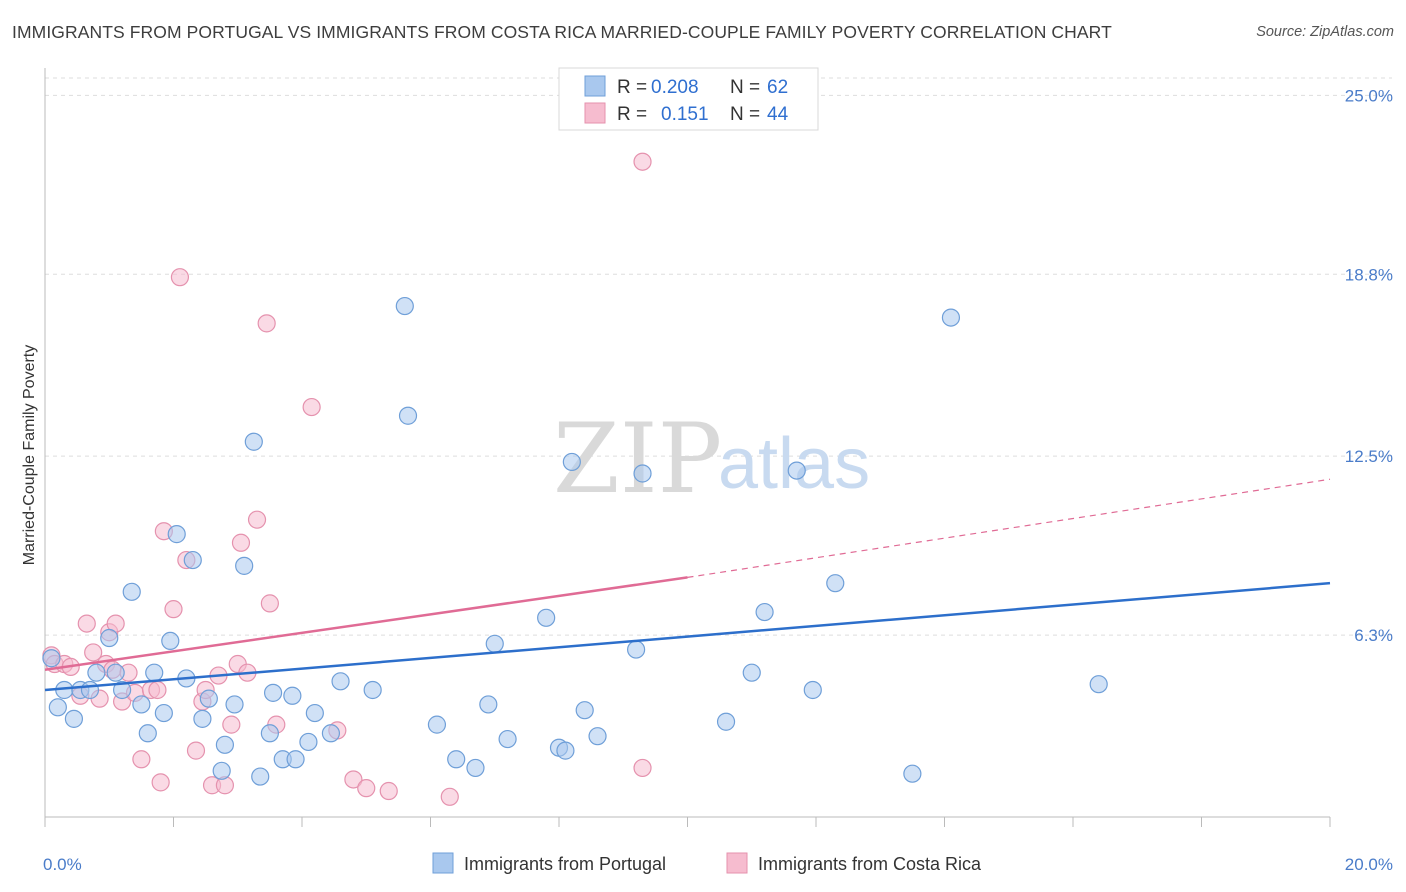  Describe the element at coordinates (1369, 95) in the screenshot. I see `y-tick-label-3: 25.0%` at that location.